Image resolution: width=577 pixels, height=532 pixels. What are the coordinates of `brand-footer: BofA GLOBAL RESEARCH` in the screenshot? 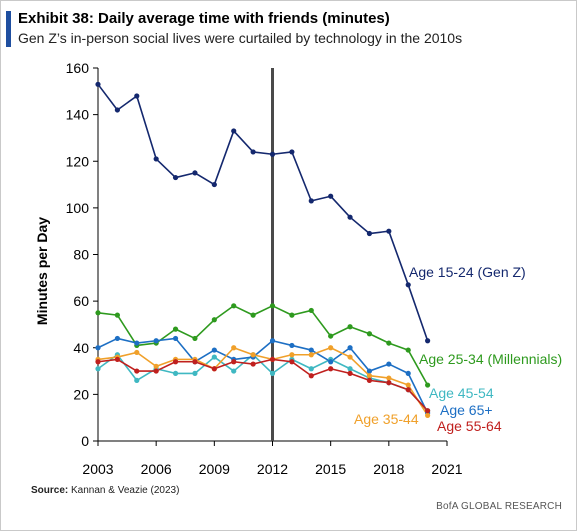 It's located at (499, 506).